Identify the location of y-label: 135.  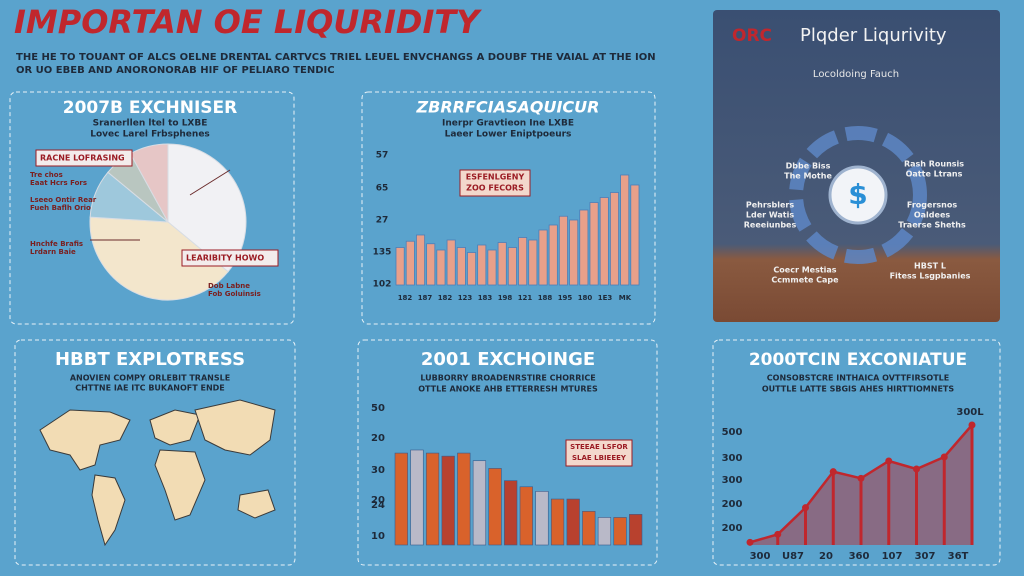
(382, 253).